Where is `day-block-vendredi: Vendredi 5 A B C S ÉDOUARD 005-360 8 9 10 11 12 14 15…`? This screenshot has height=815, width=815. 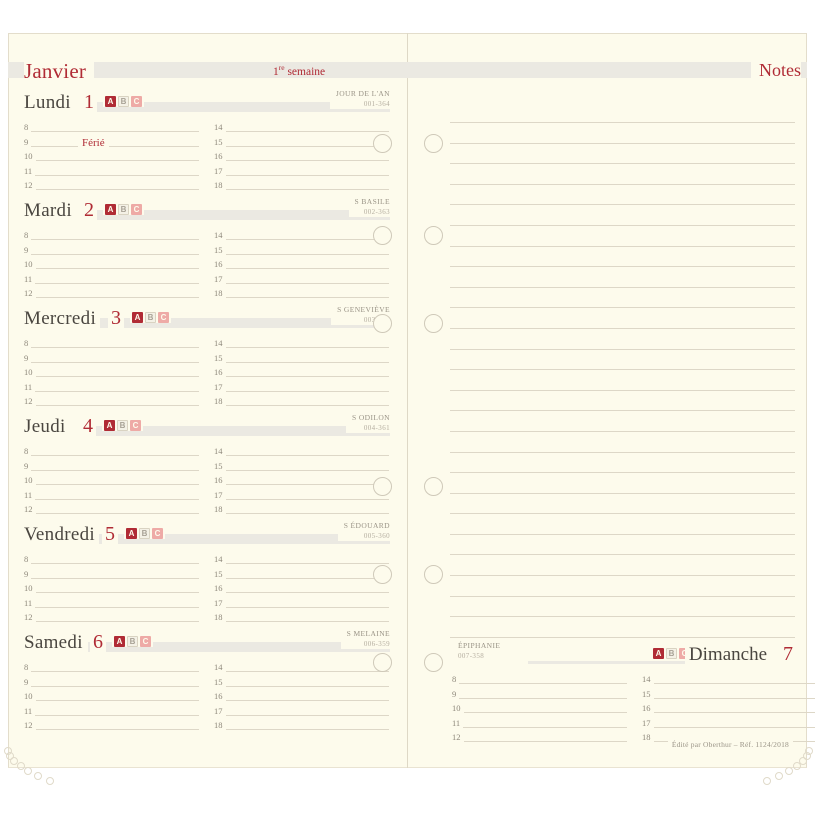
day-block-vendredi: Vendredi 5 A B C S ÉDOUARD 005-360 8 9 10 11 12 14 15… is located at coordinates (207, 574).